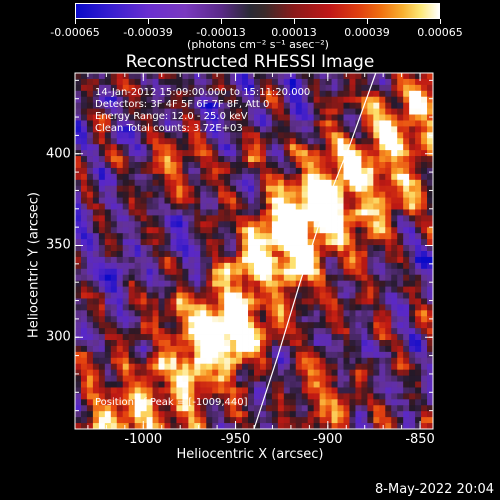 Image resolution: width=500 pixels, height=500 pixels. Describe the element at coordinates (75, 32) in the screenshot. I see `colorbar-tick-label: -0.00065` at that location.